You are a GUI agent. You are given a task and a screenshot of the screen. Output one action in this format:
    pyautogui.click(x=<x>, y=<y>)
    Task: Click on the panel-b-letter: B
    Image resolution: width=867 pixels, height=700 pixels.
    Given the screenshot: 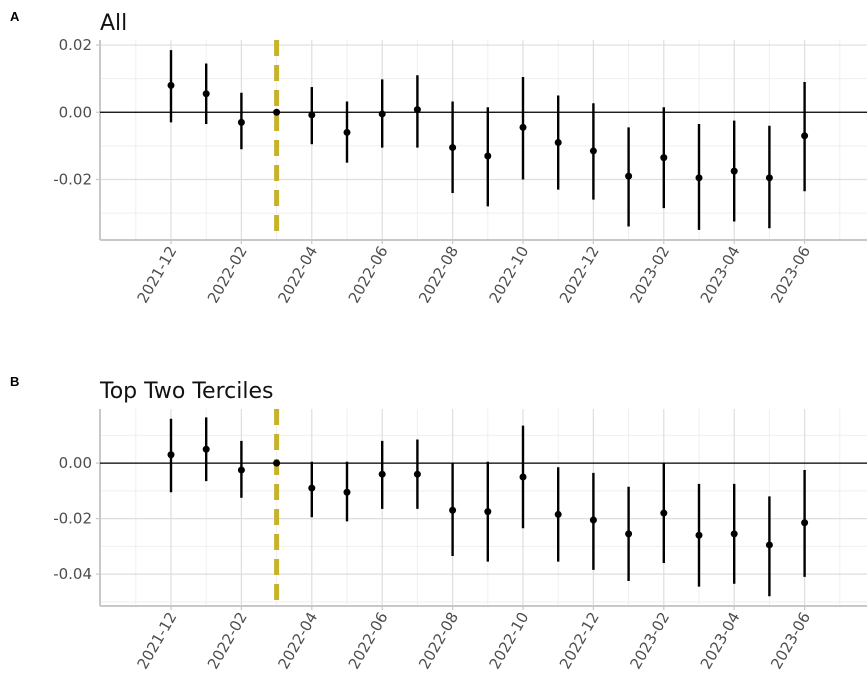 What is the action you would take?
    pyautogui.click(x=14, y=381)
    